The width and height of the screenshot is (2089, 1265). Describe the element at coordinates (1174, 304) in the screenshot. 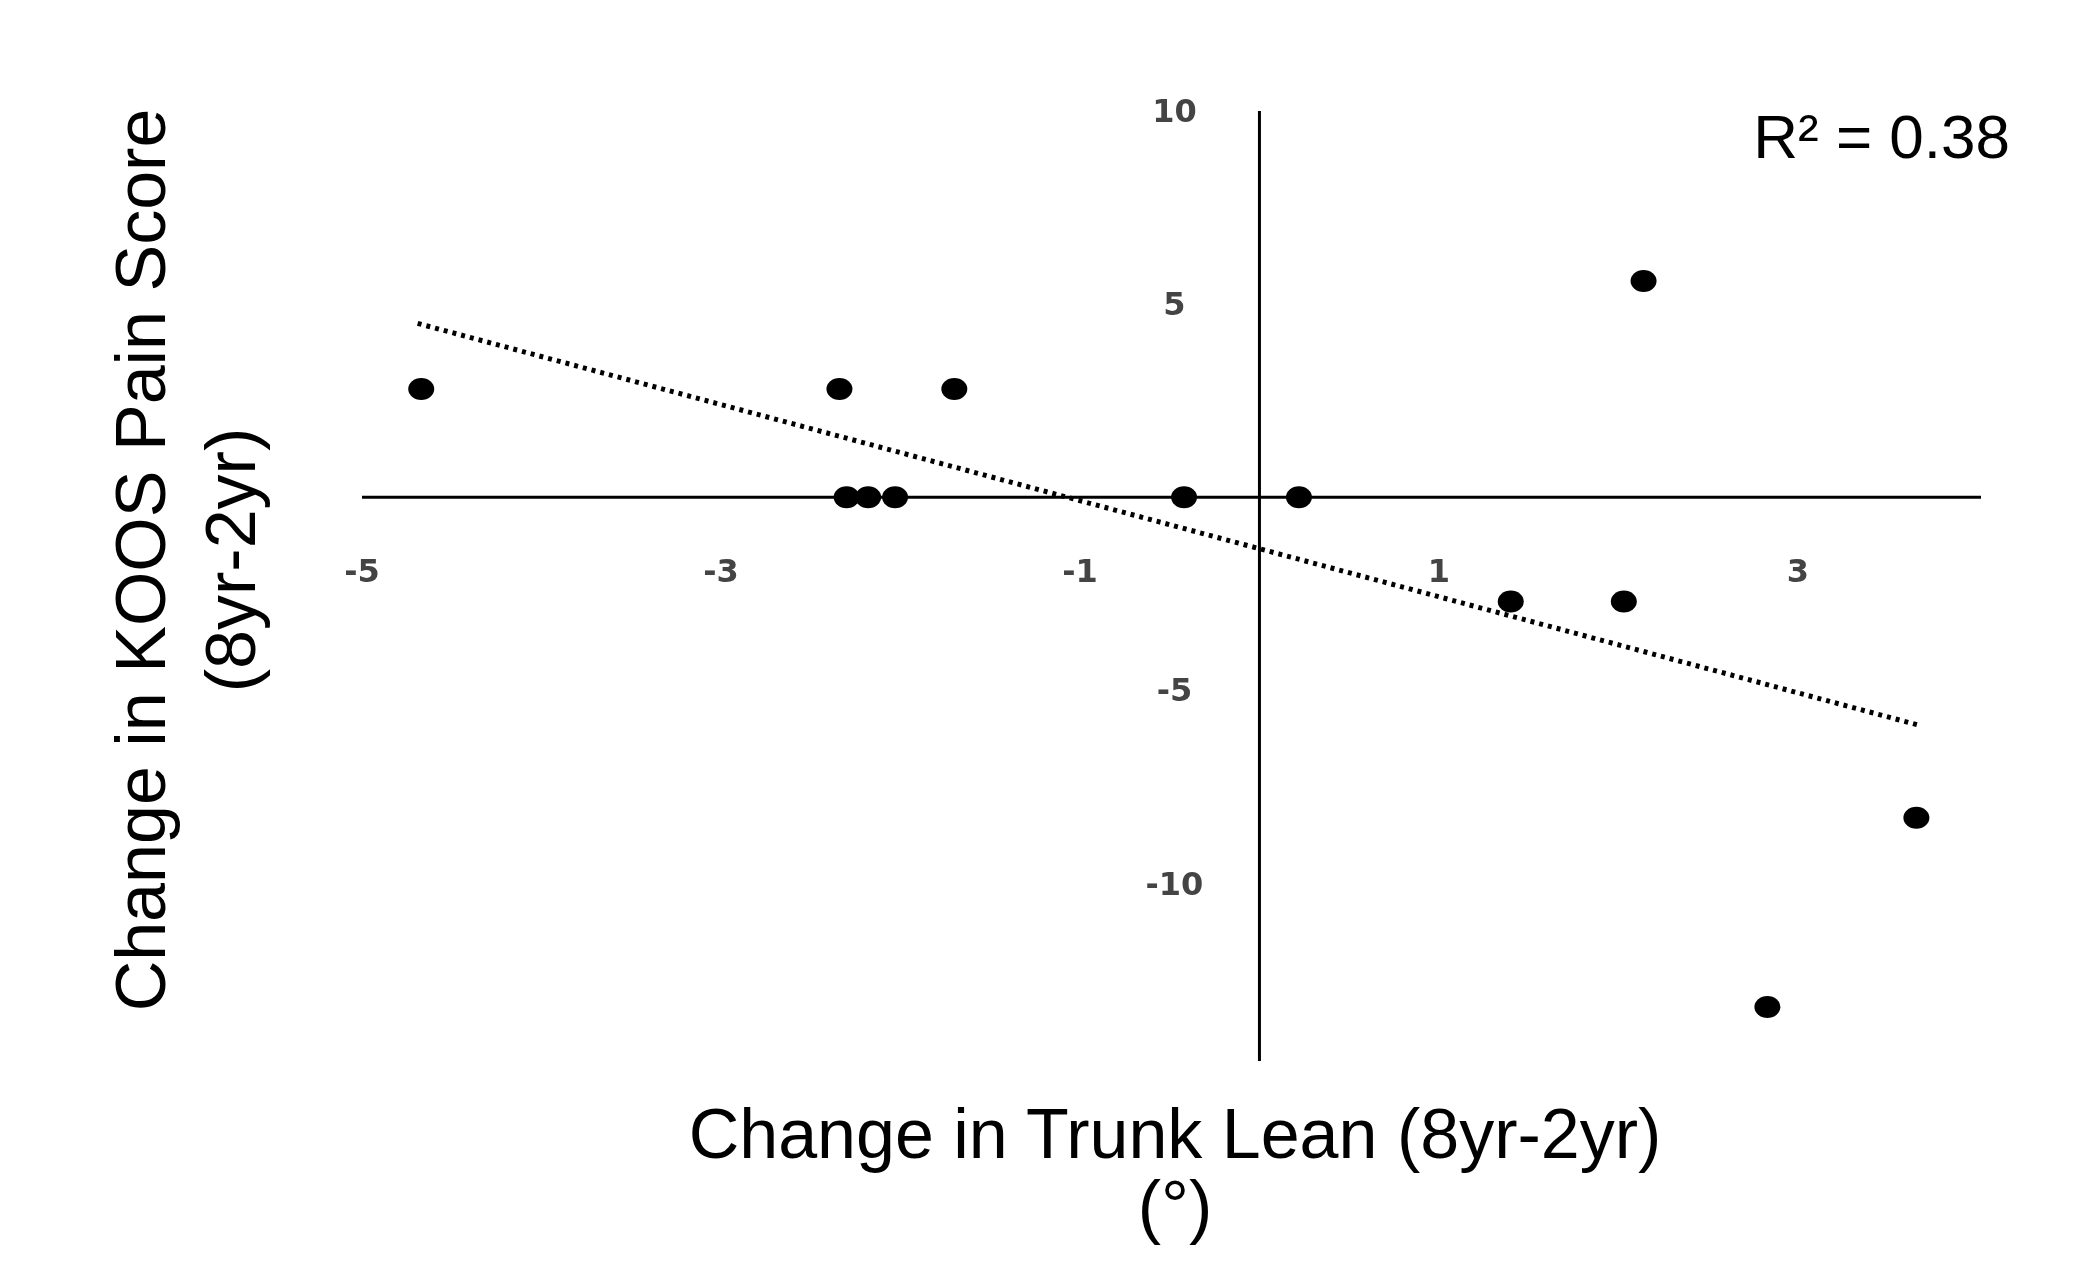

I see `y-tick-label: 5` at that location.